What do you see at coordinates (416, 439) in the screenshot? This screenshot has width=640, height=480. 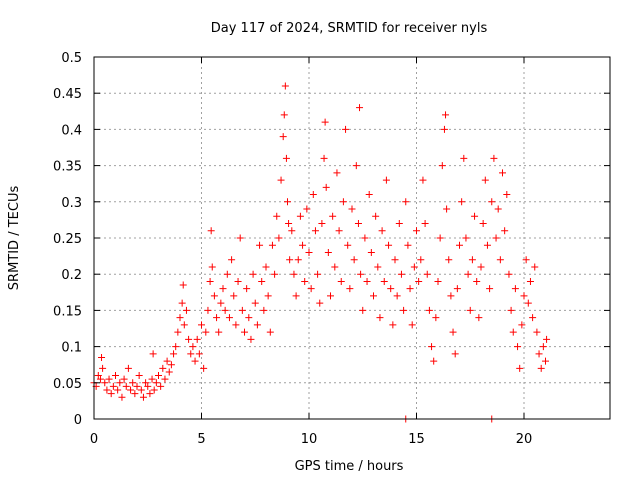 I see `x-tick-label: 15` at bounding box center [416, 439].